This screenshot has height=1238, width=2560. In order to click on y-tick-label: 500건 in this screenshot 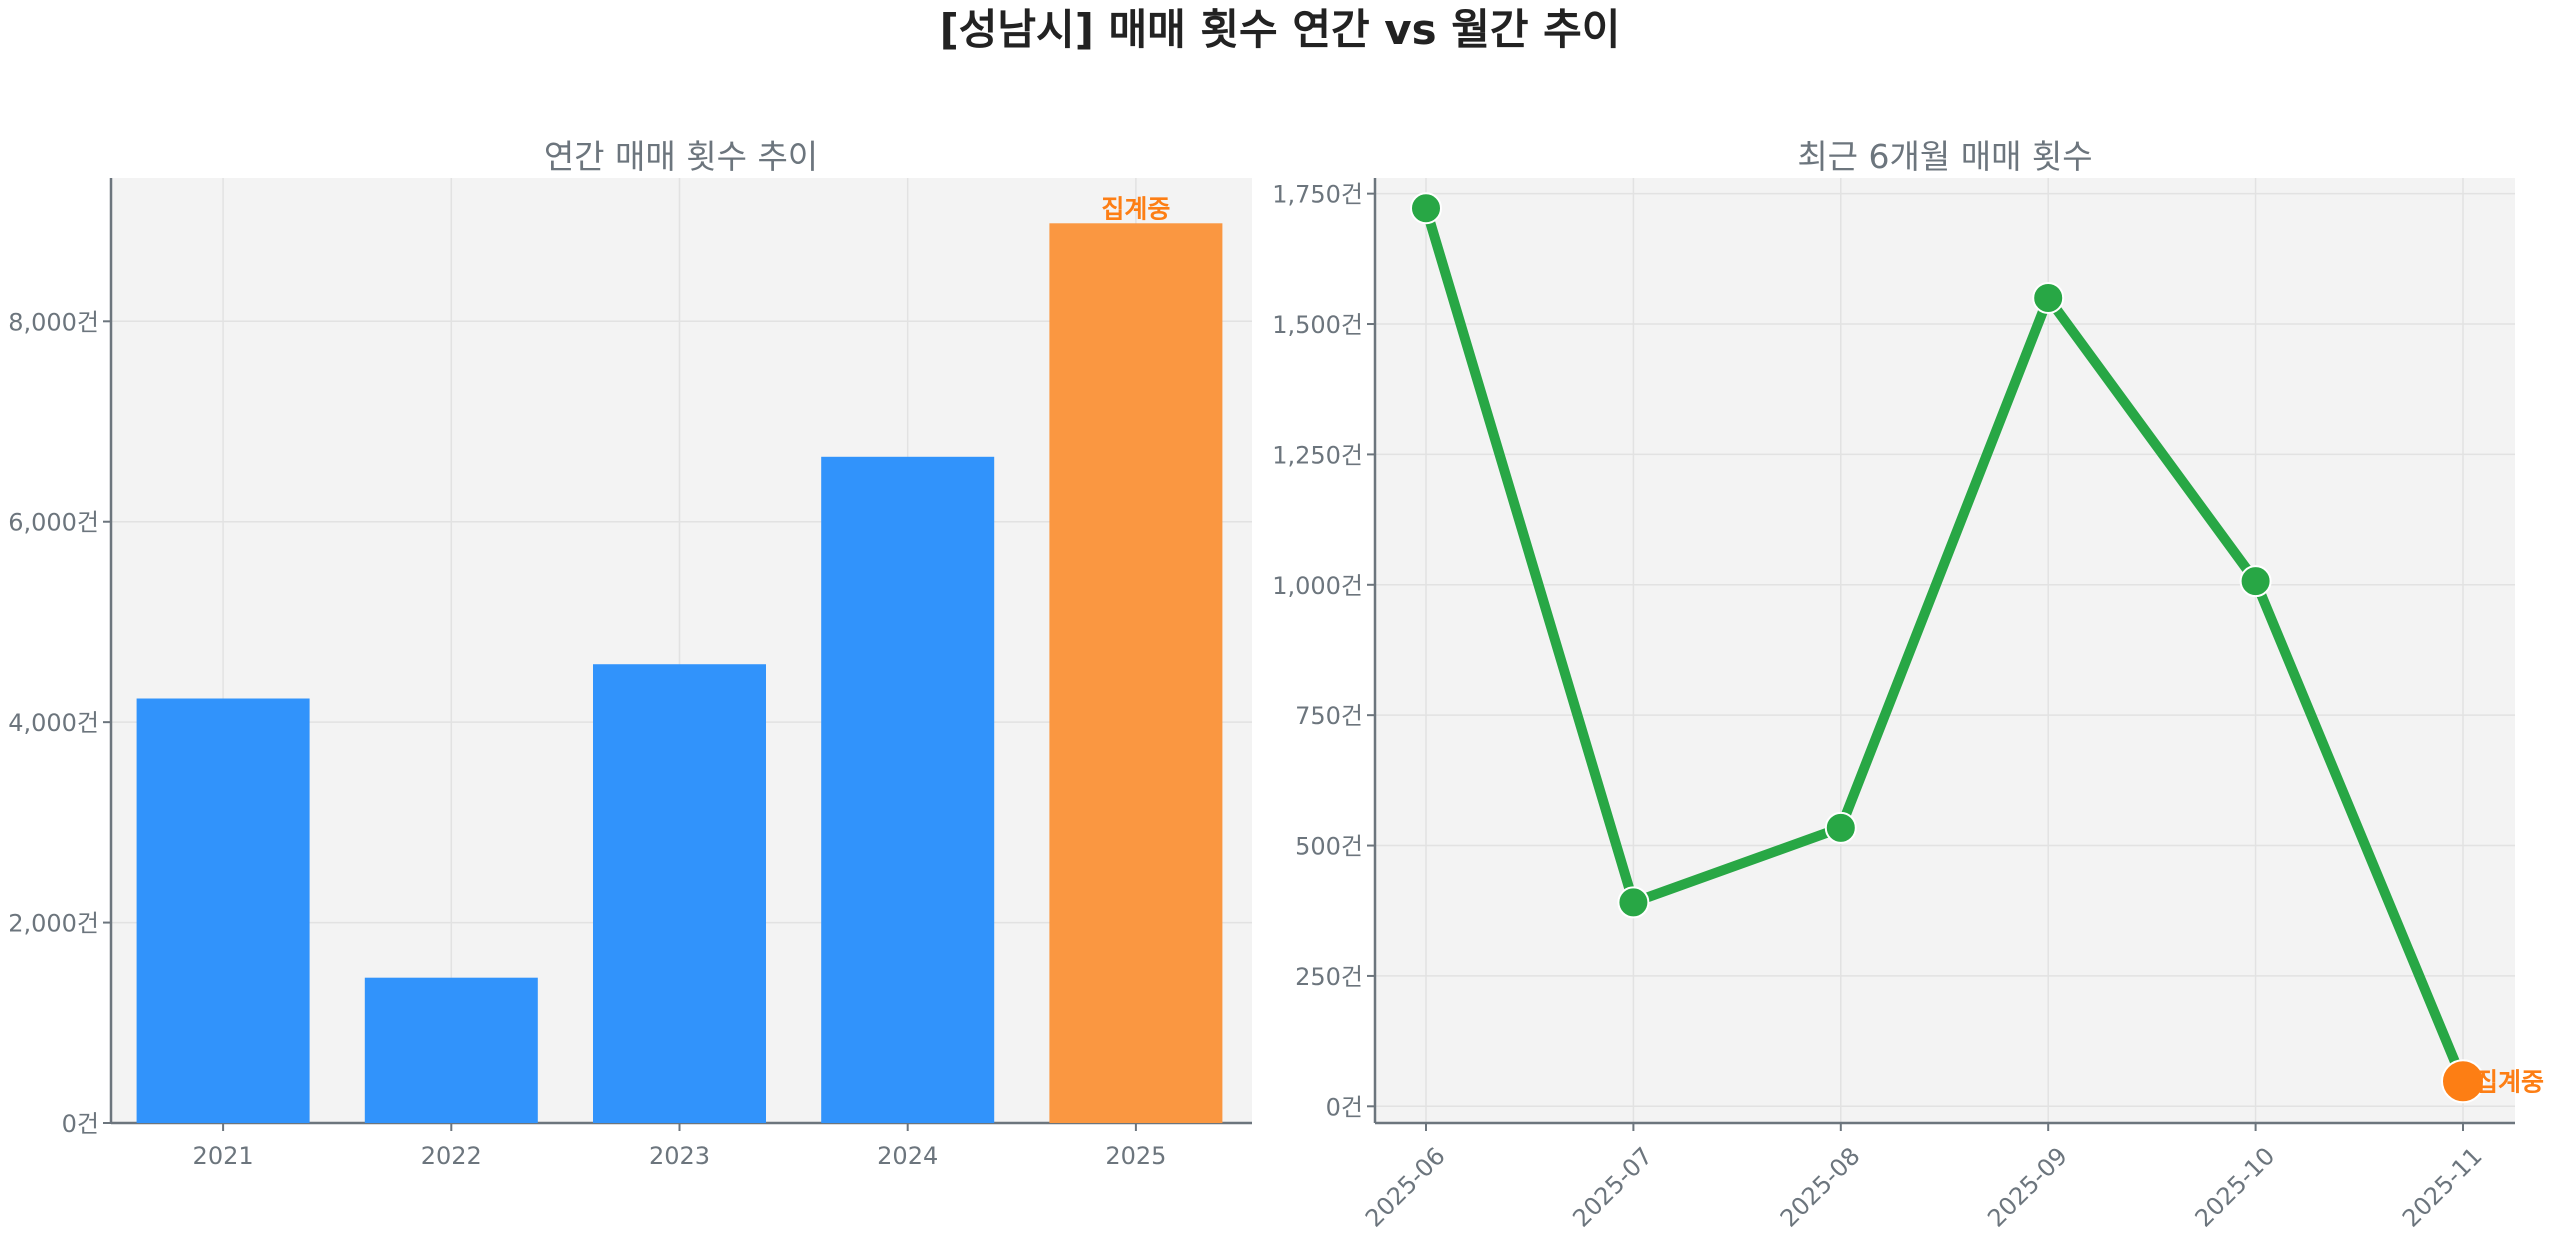, I will do `click(1329, 847)`.